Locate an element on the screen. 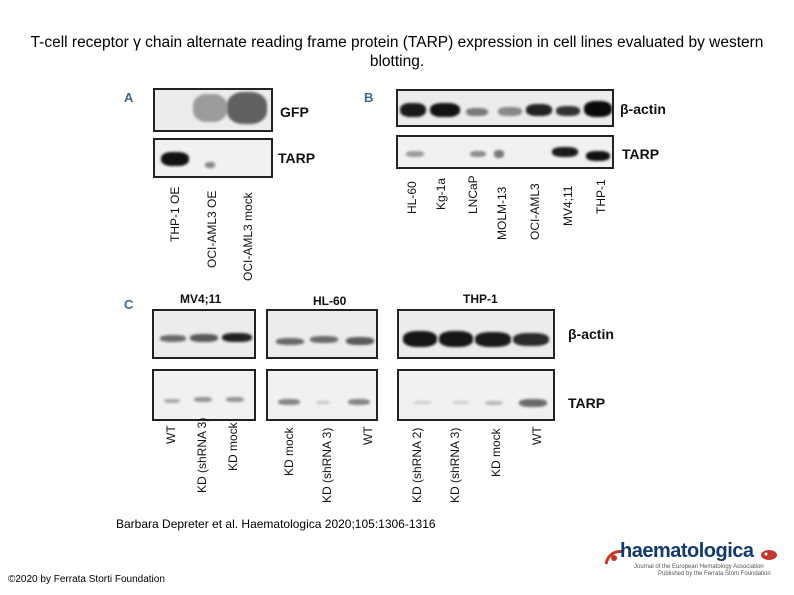 Image resolution: width=794 pixels, height=595 pixels. lane-c-hl60-2: KD (shRNA 3) is located at coordinates (327, 465).